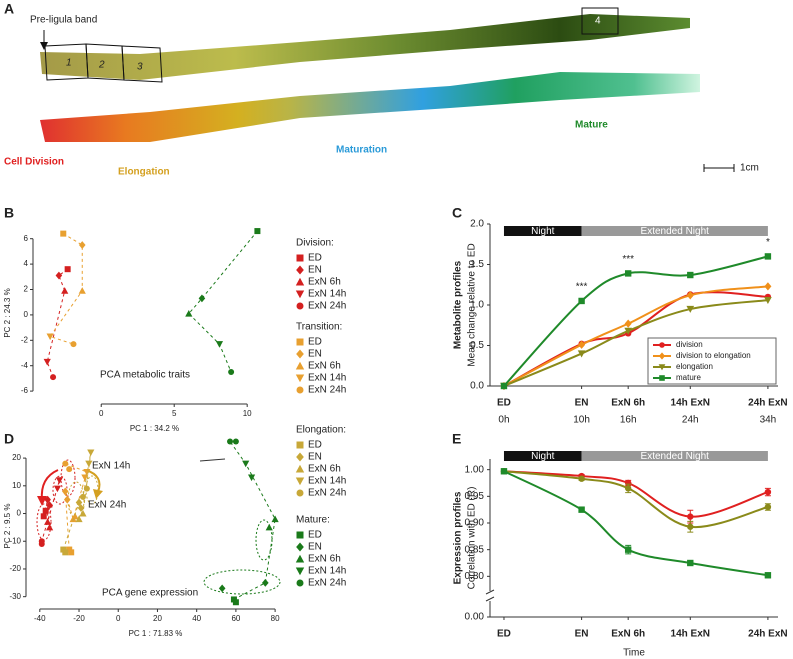  Describe the element at coordinates (235, 618) in the screenshot. I see `x-tick-label: 60` at that location.